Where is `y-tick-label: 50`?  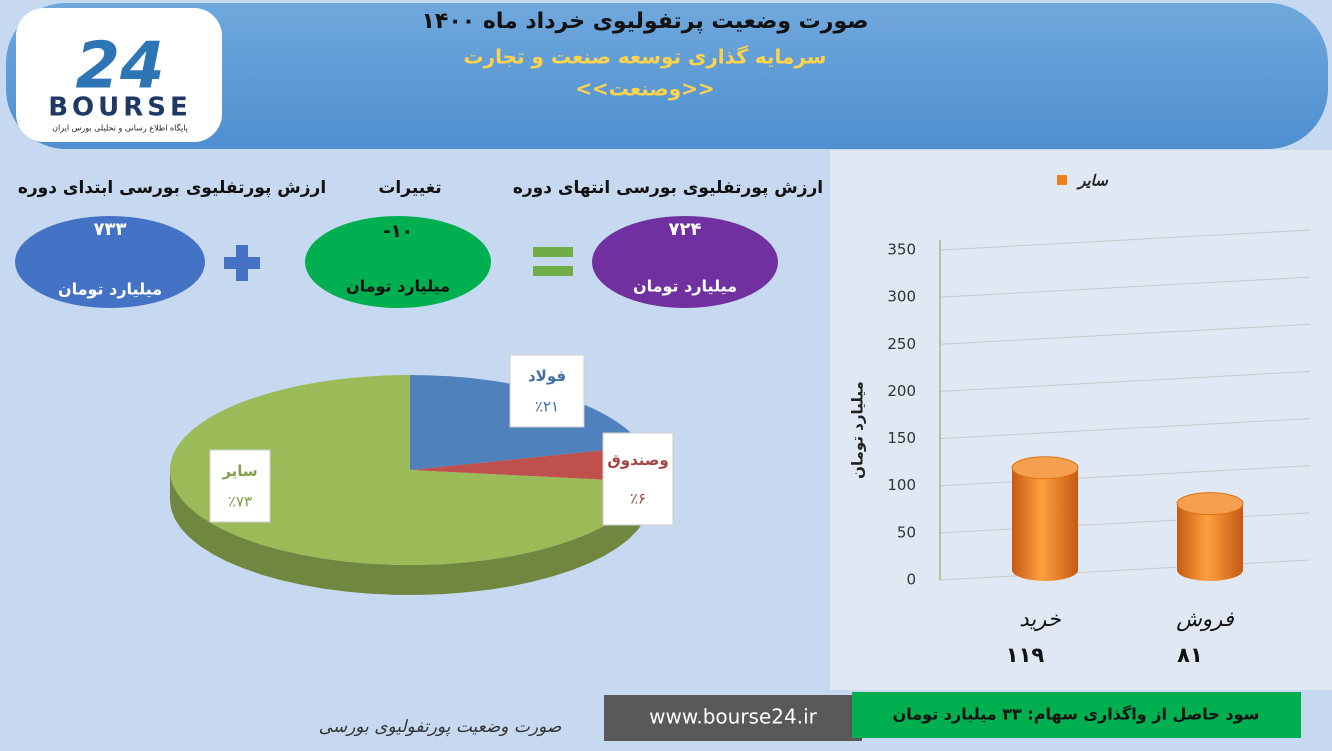
y-tick-label: 50 is located at coordinates (906, 532).